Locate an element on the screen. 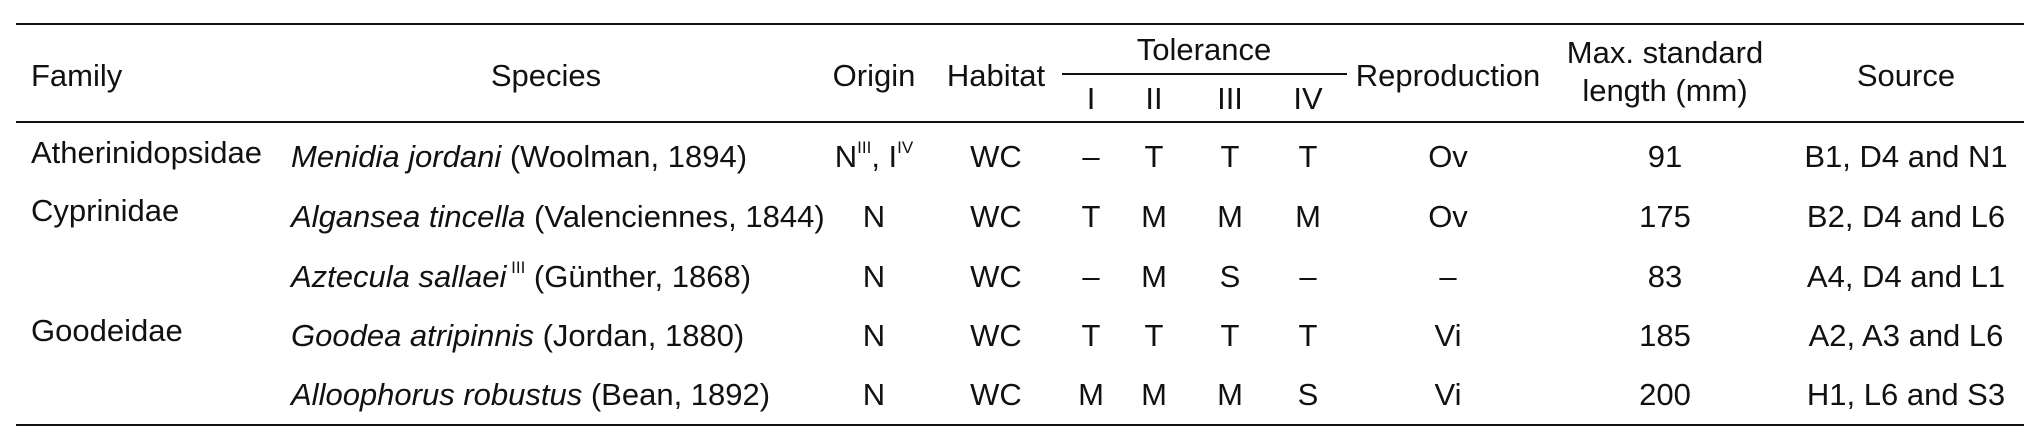 This screenshot has height=448, width=2044. row-3-authority: (Günther, 1868) is located at coordinates (638, 276).